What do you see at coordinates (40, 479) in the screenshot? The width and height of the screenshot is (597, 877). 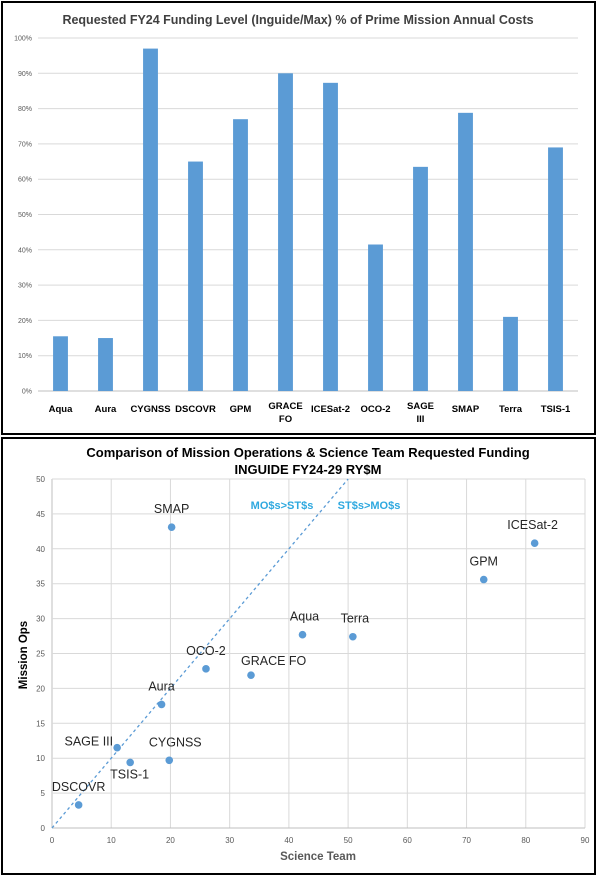 I see `scatter-y-tick-label: 50` at bounding box center [40, 479].